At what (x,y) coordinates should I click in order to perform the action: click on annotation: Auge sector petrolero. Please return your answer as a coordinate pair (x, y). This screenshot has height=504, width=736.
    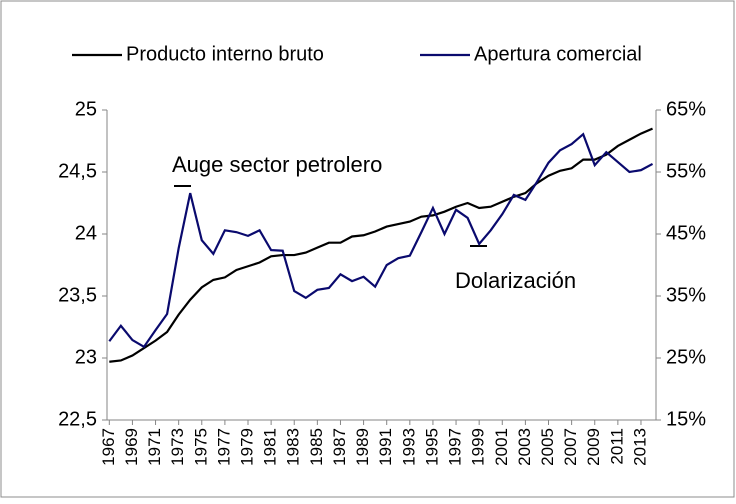
    Looking at the image, I should click on (277, 164).